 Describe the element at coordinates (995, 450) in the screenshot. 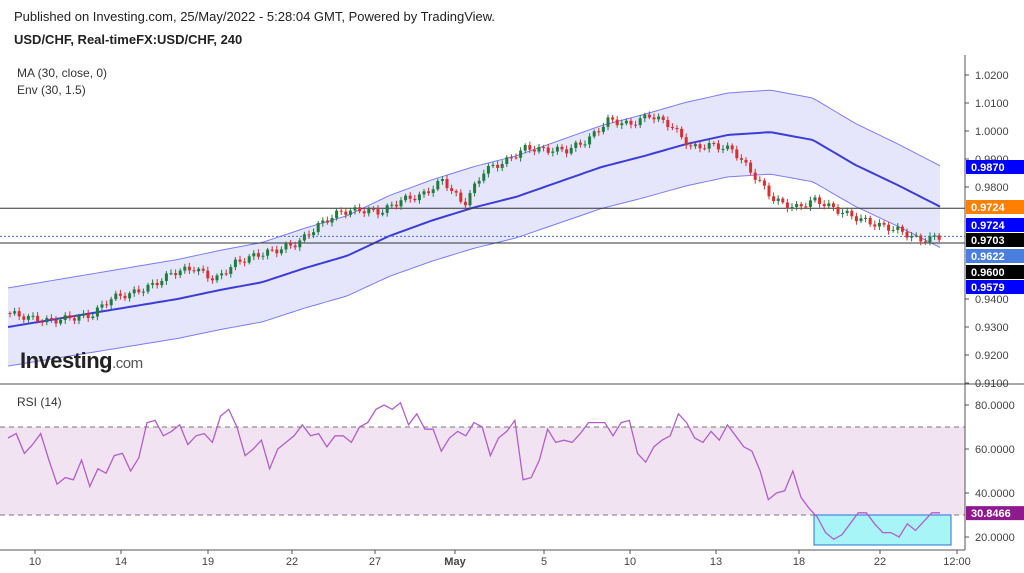

I see `rsi-tick-label: 60.0000` at that location.